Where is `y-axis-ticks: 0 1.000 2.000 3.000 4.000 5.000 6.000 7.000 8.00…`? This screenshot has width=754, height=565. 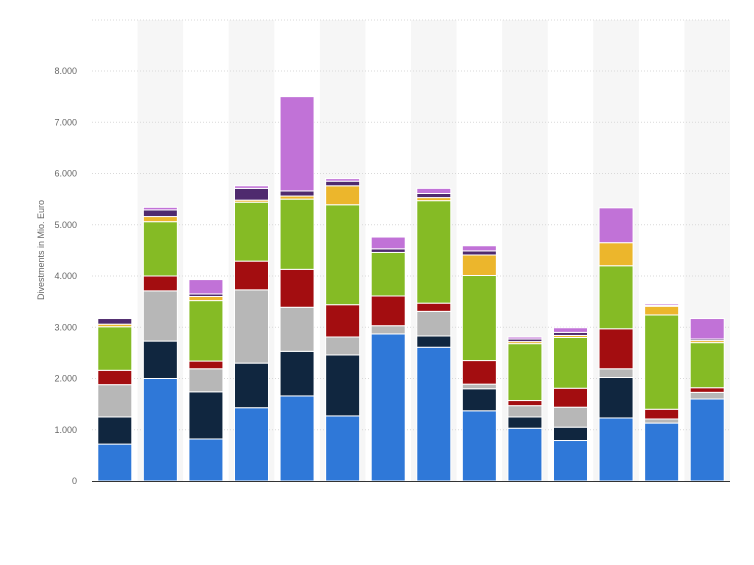
y-axis-ticks: 0 1.000 2.000 3.000 4.000 5.000 6.000 7.000 8.00… is located at coordinates (65, 276).